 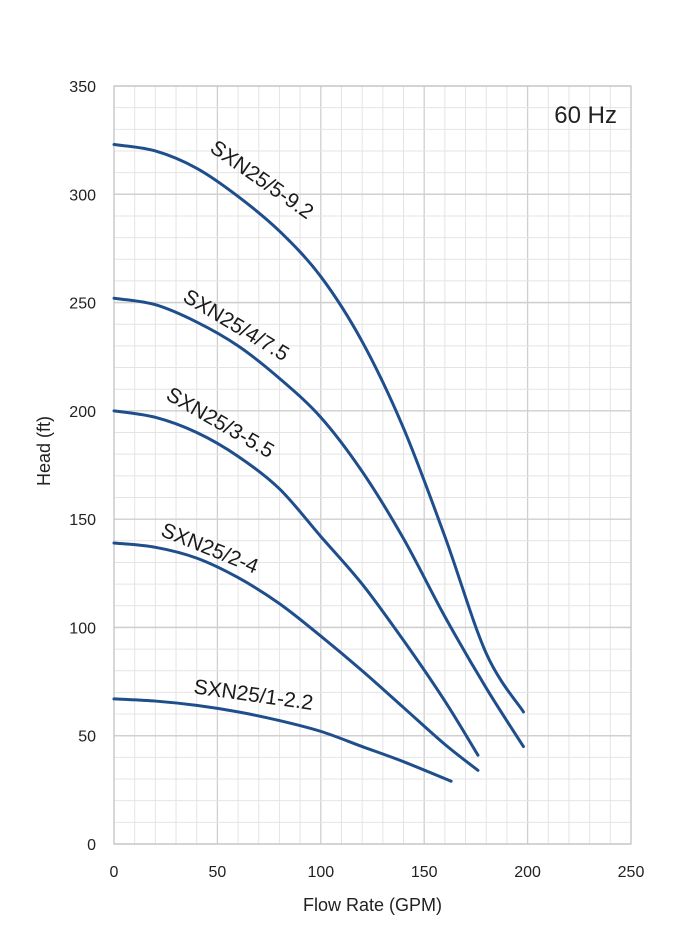 I want to click on x-tick-label: 50, so click(x=218, y=872).